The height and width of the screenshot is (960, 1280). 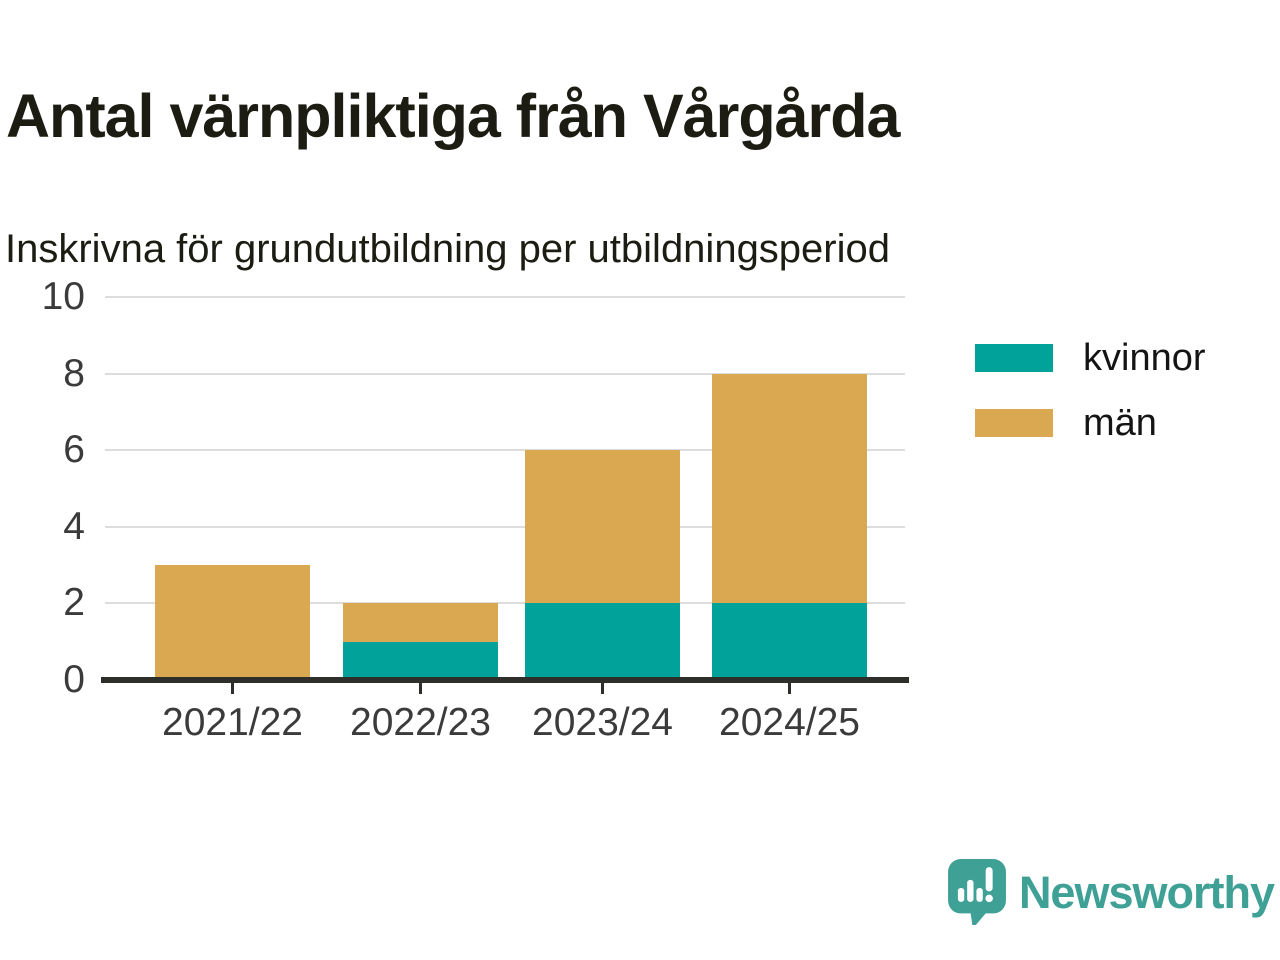 What do you see at coordinates (505, 680) in the screenshot?
I see `x-axis-line` at bounding box center [505, 680].